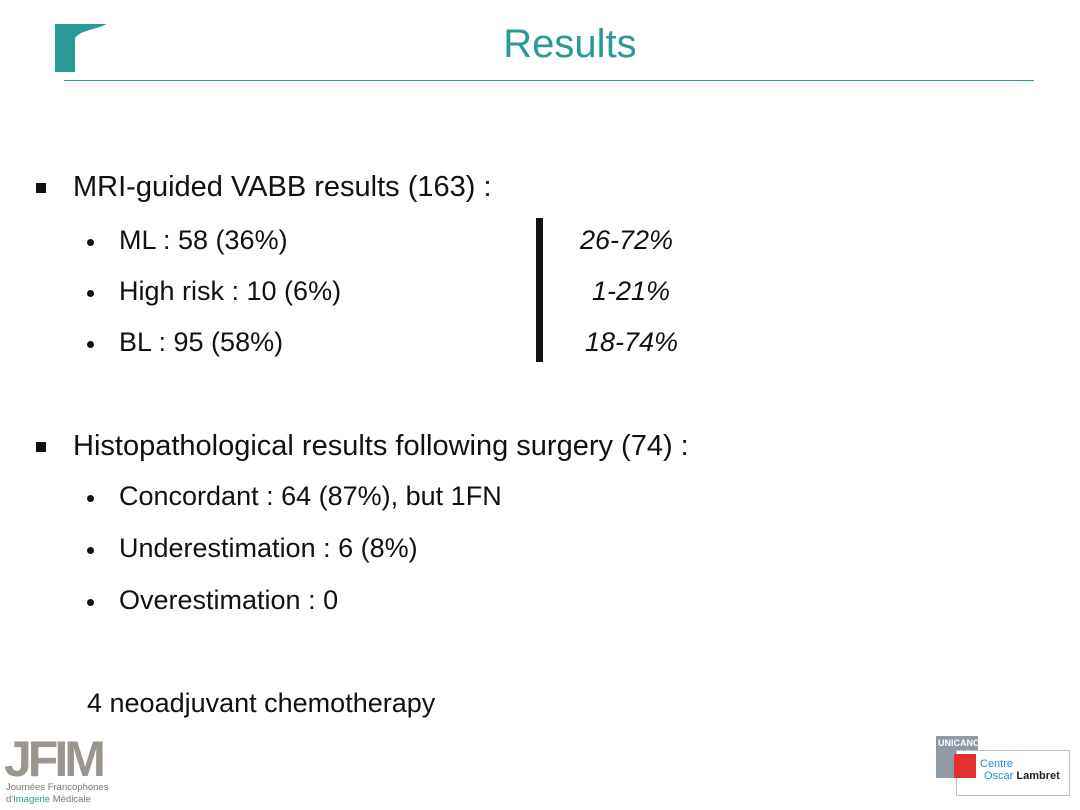 Image resolution: width=1080 pixels, height=810 pixels. Describe the element at coordinates (229, 600) in the screenshot. I see `histo-item-overestimation: Overestimation : 0` at that location.